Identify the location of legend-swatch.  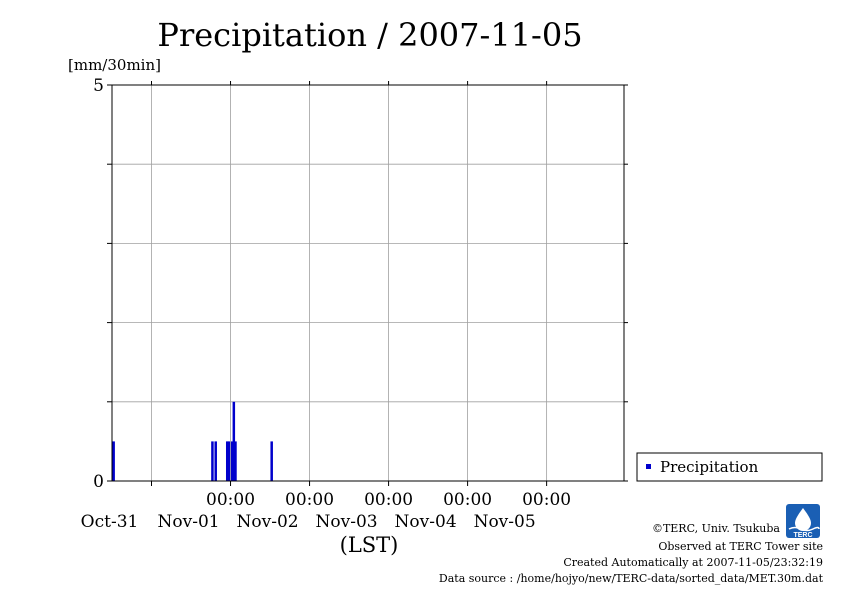
(648, 466).